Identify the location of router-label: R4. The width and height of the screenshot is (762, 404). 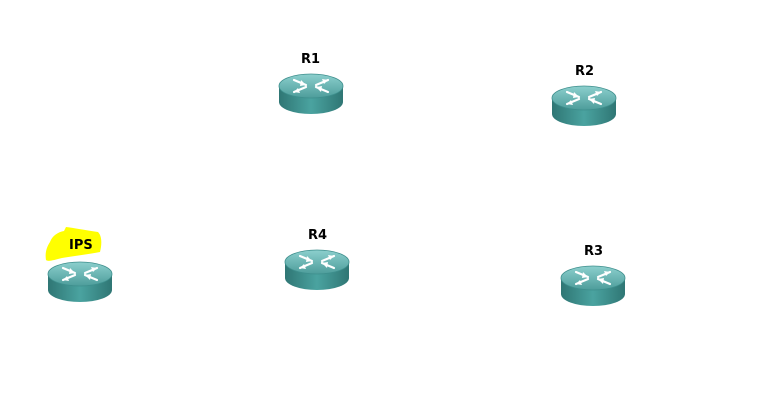
(318, 235).